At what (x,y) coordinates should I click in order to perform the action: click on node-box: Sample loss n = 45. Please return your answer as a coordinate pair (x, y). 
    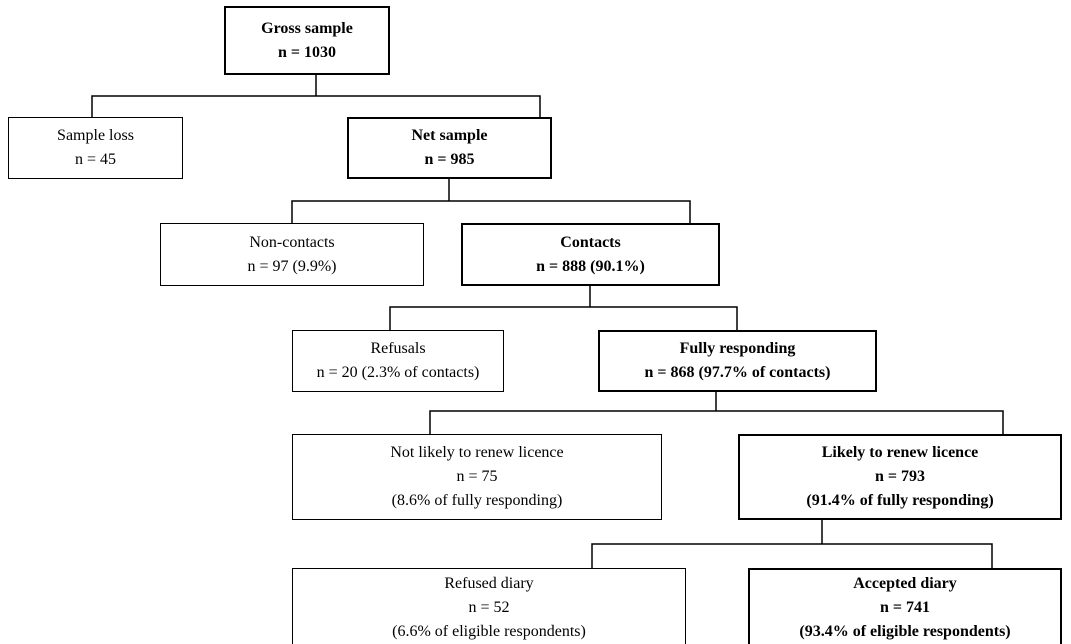
    Looking at the image, I should click on (95, 148).